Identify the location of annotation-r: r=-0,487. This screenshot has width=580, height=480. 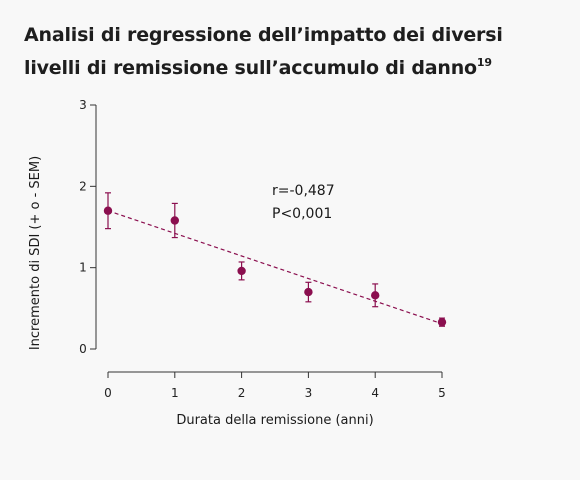
(303, 191).